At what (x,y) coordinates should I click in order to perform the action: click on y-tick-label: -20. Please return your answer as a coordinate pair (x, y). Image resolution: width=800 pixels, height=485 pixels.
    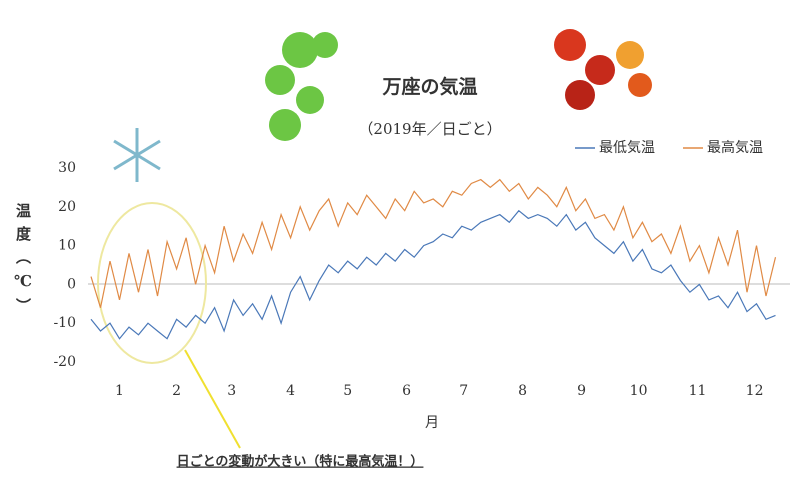
    Looking at the image, I should click on (64, 362).